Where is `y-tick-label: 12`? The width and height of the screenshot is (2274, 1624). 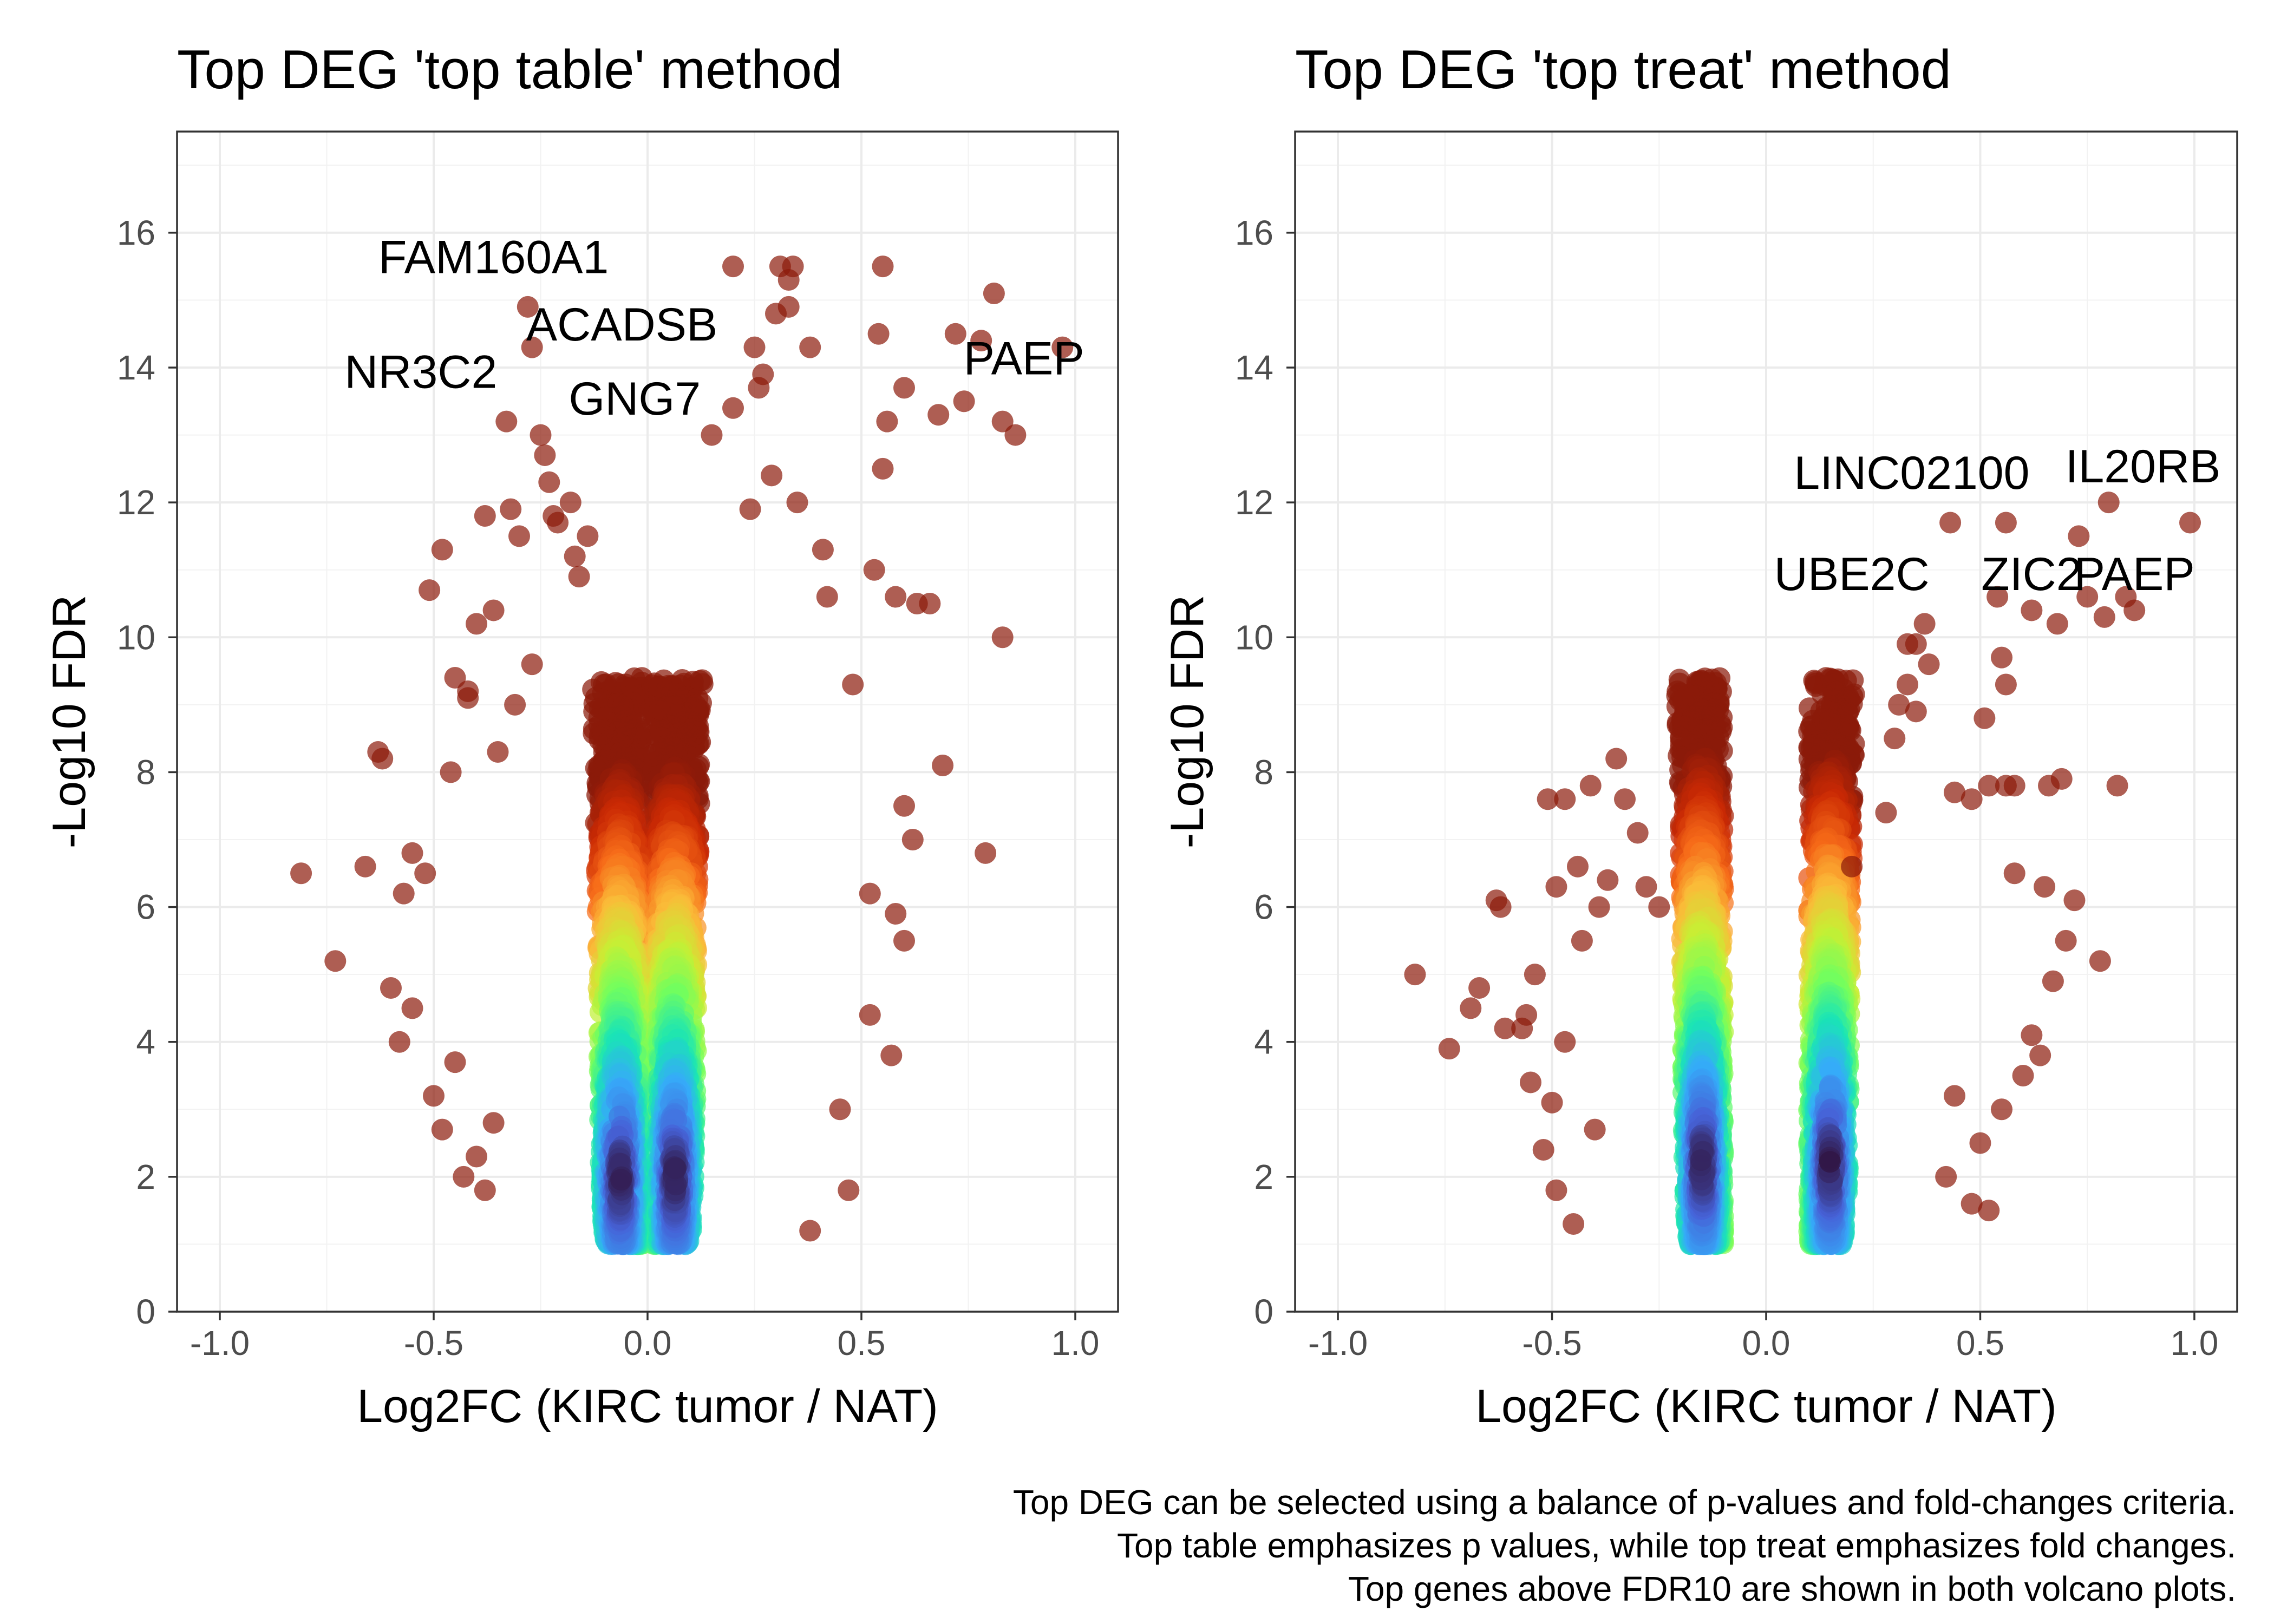
y-tick-label: 12 is located at coordinates (136, 502).